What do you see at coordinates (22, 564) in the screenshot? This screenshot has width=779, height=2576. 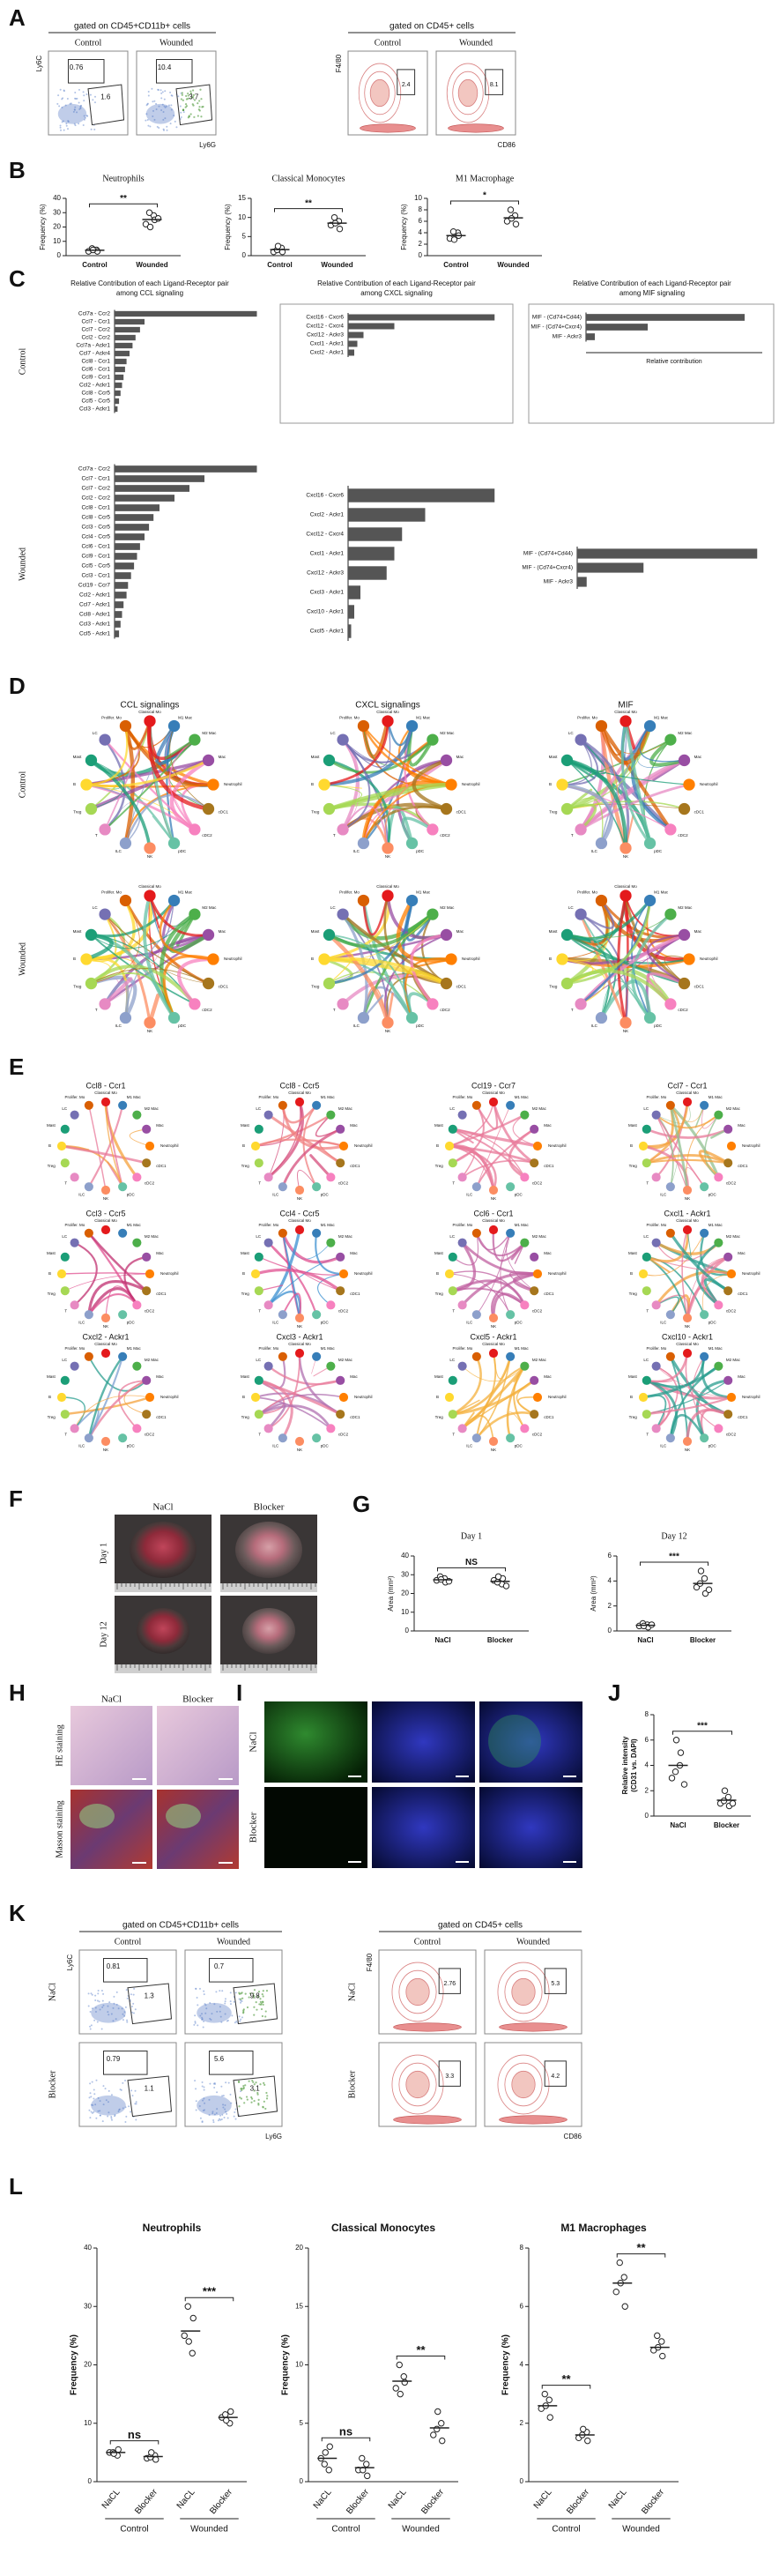 I see `row-label: Wounded` at bounding box center [22, 564].